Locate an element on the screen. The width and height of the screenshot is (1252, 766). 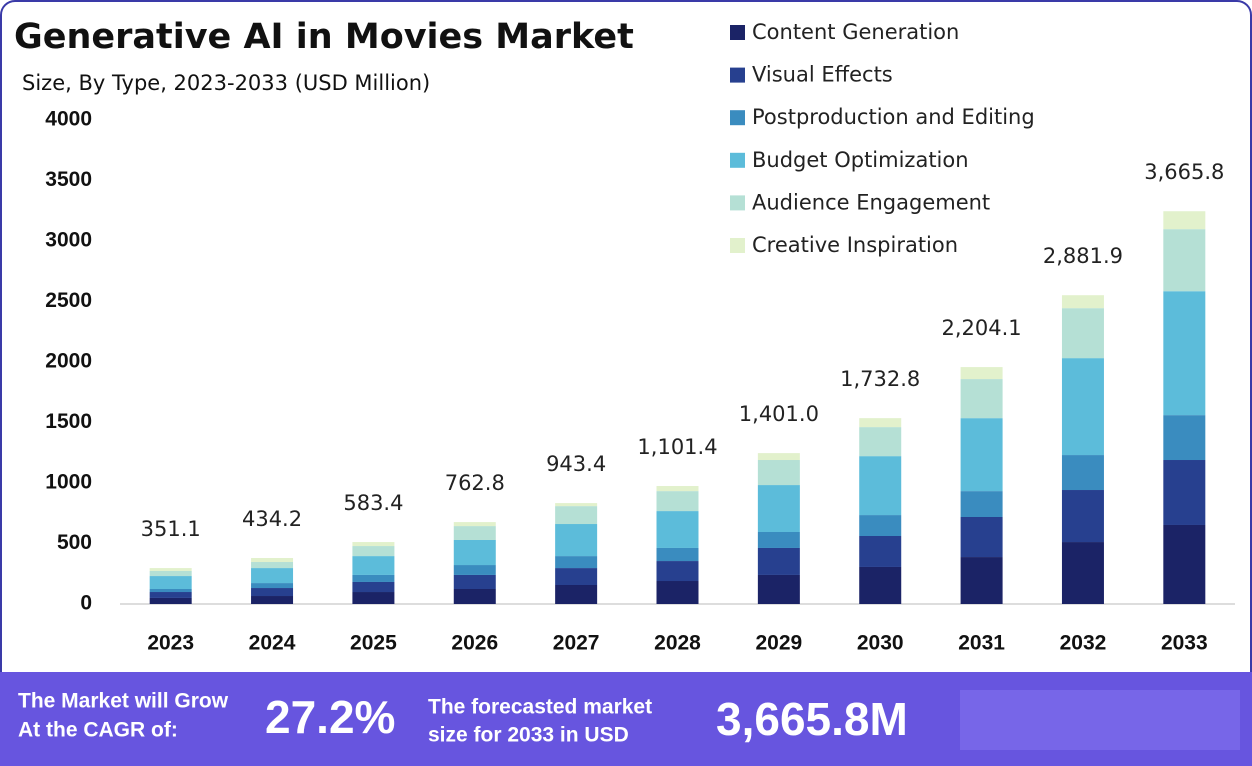
total-label: 2,204.1 is located at coordinates (982, 328).